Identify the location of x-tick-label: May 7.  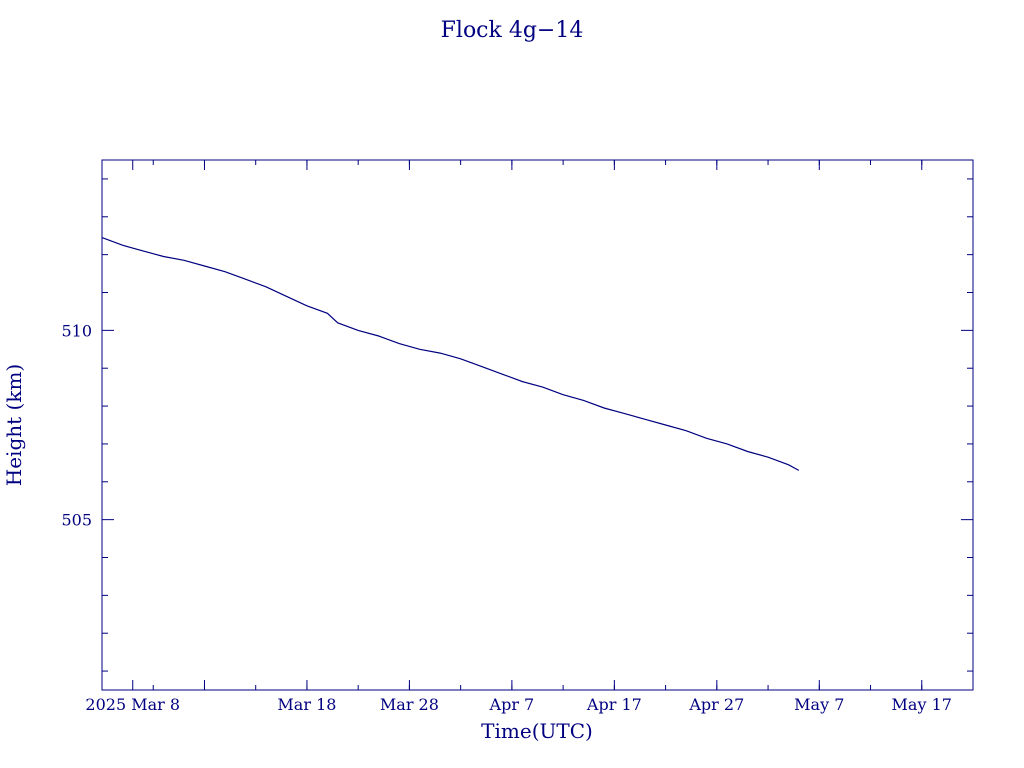
(819, 704).